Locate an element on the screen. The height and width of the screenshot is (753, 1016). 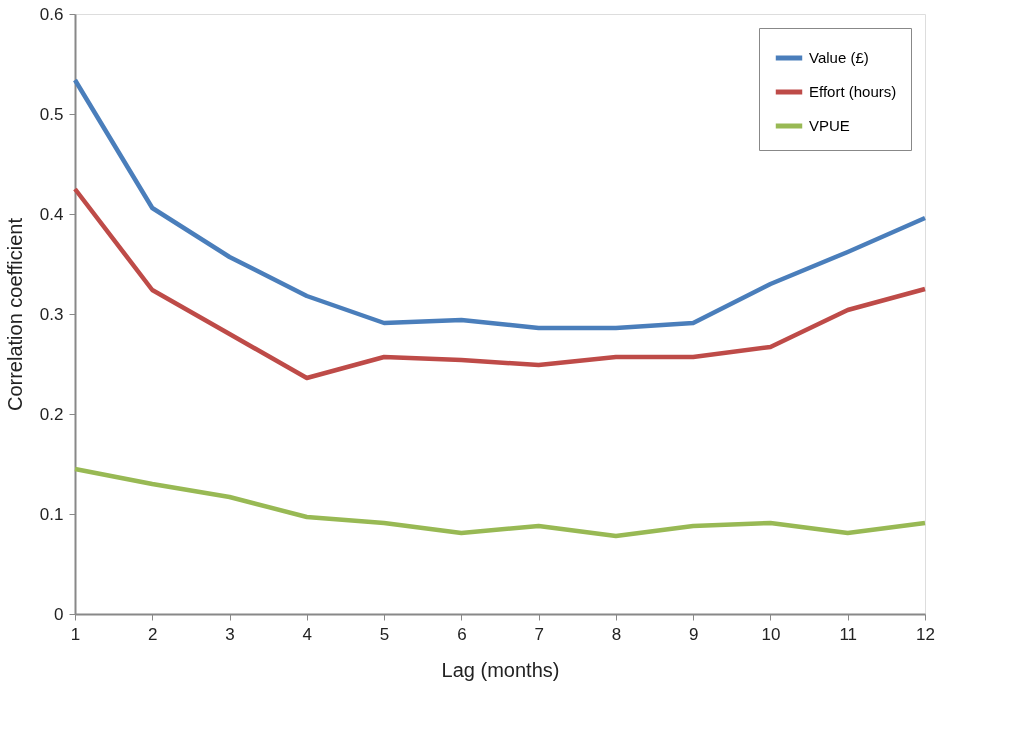
legend-label: Effort (hours) is located at coordinates (853, 91).